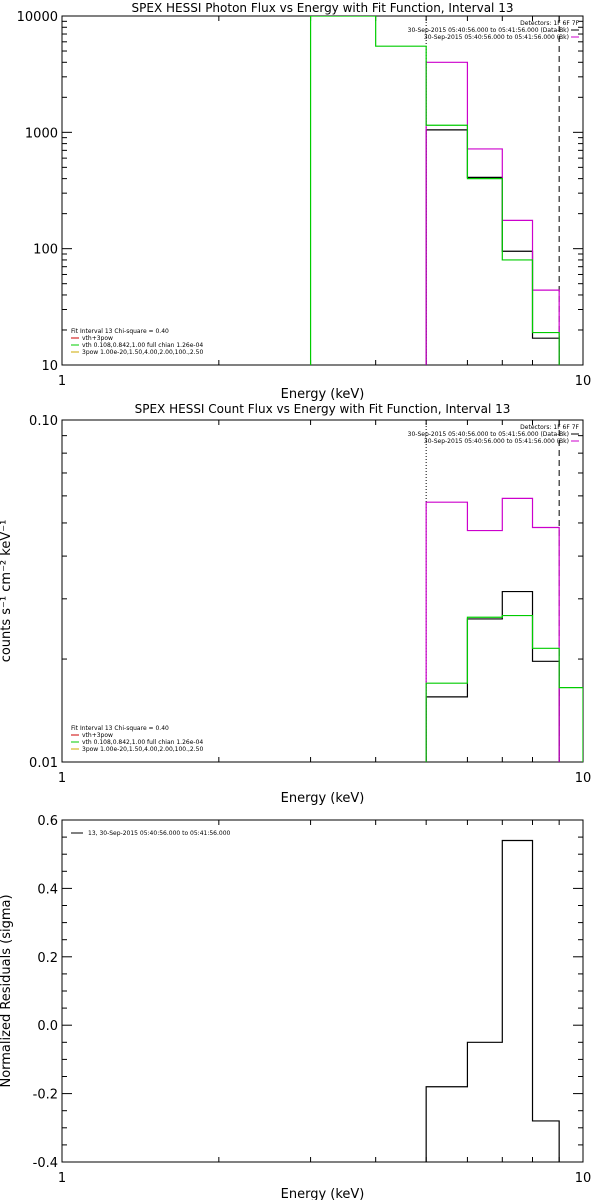 This screenshot has width=600, height=1200. What do you see at coordinates (45, 1163) in the screenshot?
I see `y-tick-label: -0.4` at bounding box center [45, 1163].